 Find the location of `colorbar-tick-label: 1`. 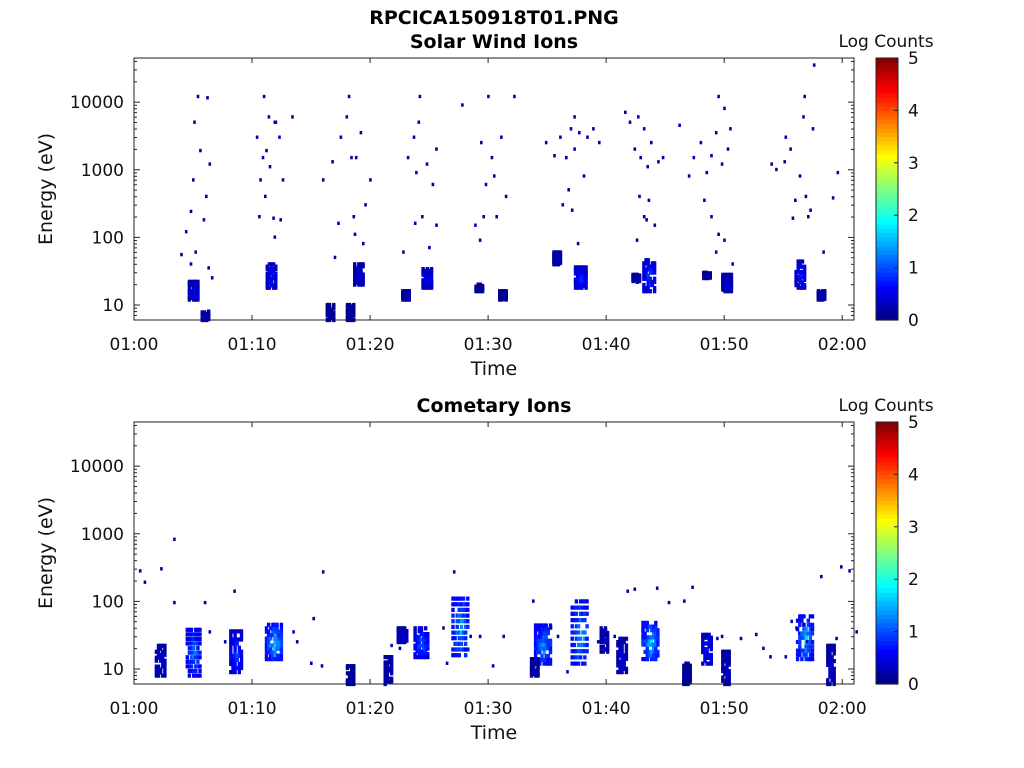

colorbar-tick-label: 1 is located at coordinates (913, 269).